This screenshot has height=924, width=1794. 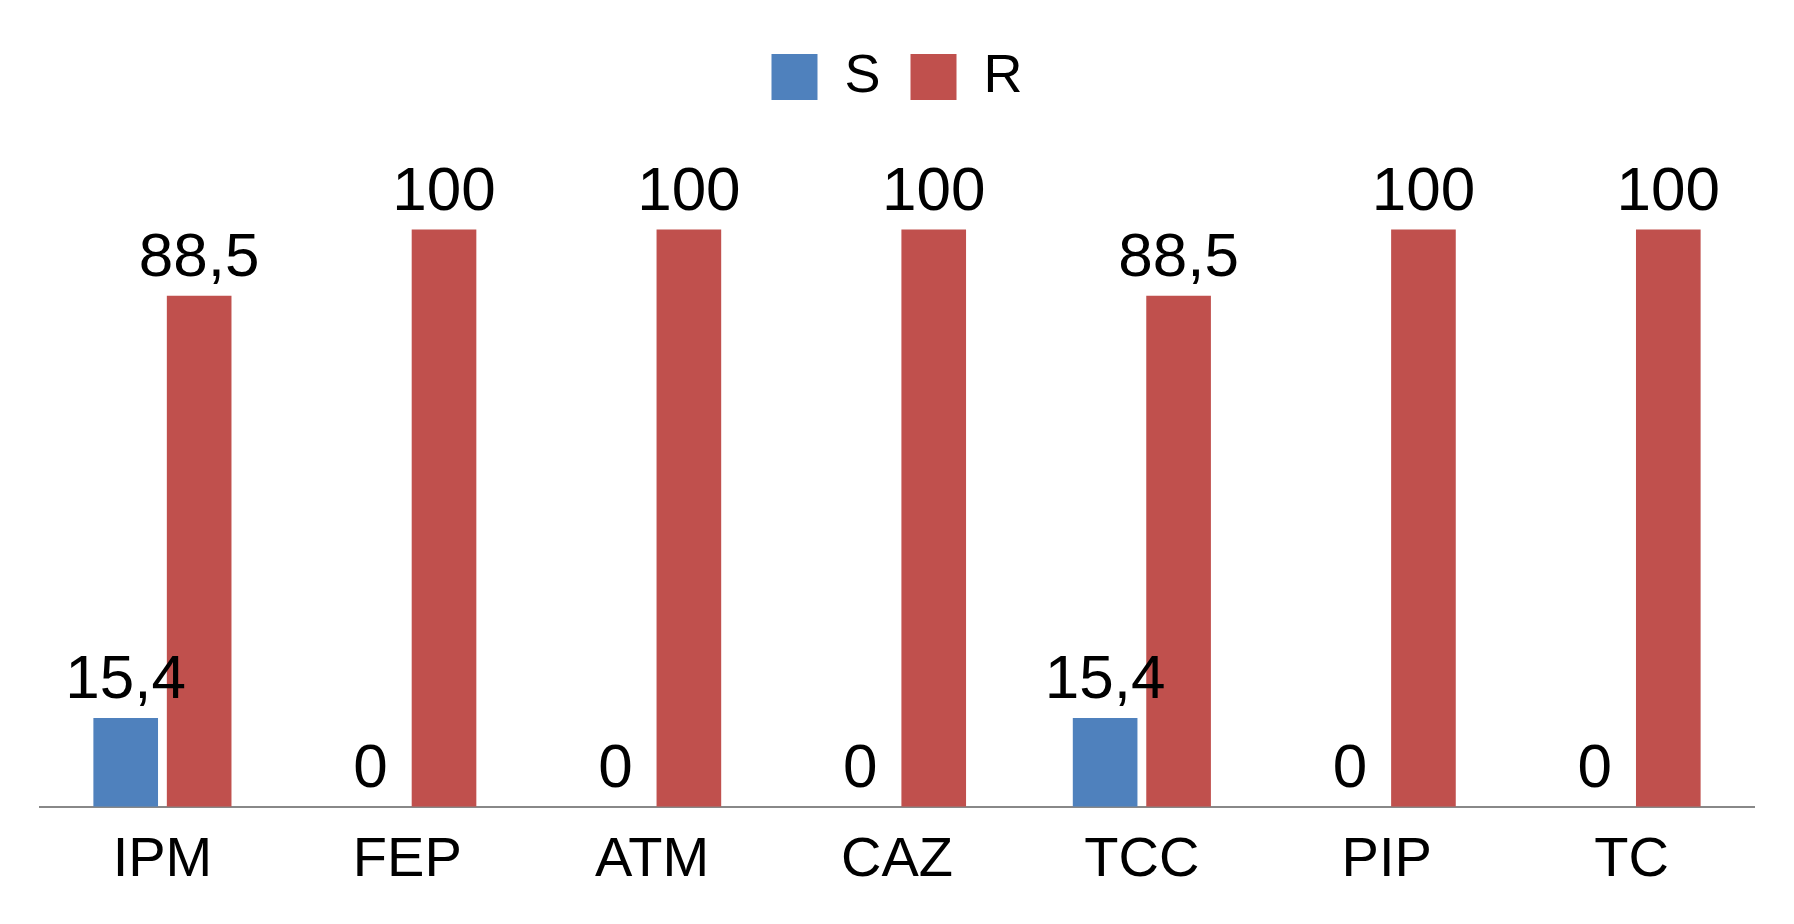 I want to click on x-tick-label: PIP, so click(x=1386, y=856).